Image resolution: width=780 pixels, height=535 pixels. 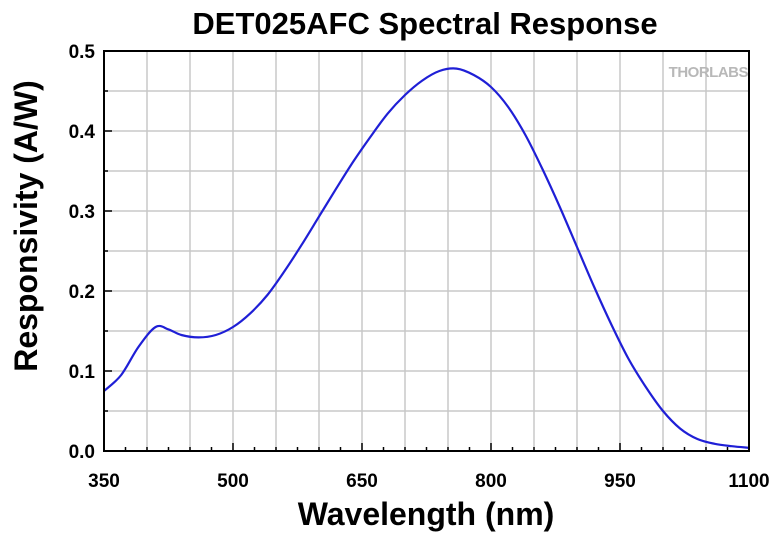 What do you see at coordinates (748, 481) in the screenshot?
I see `x-tick-label: 1100` at bounding box center [748, 481].